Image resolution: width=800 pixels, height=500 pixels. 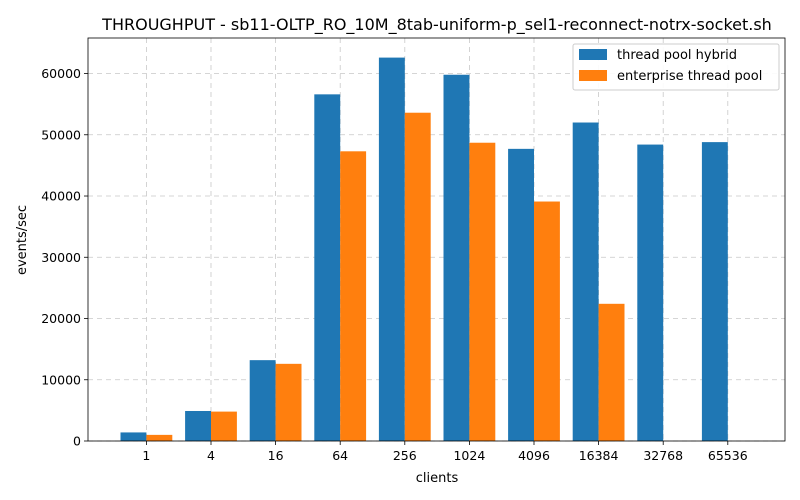 I want to click on y-tick-label: 50000, so click(x=61, y=134).